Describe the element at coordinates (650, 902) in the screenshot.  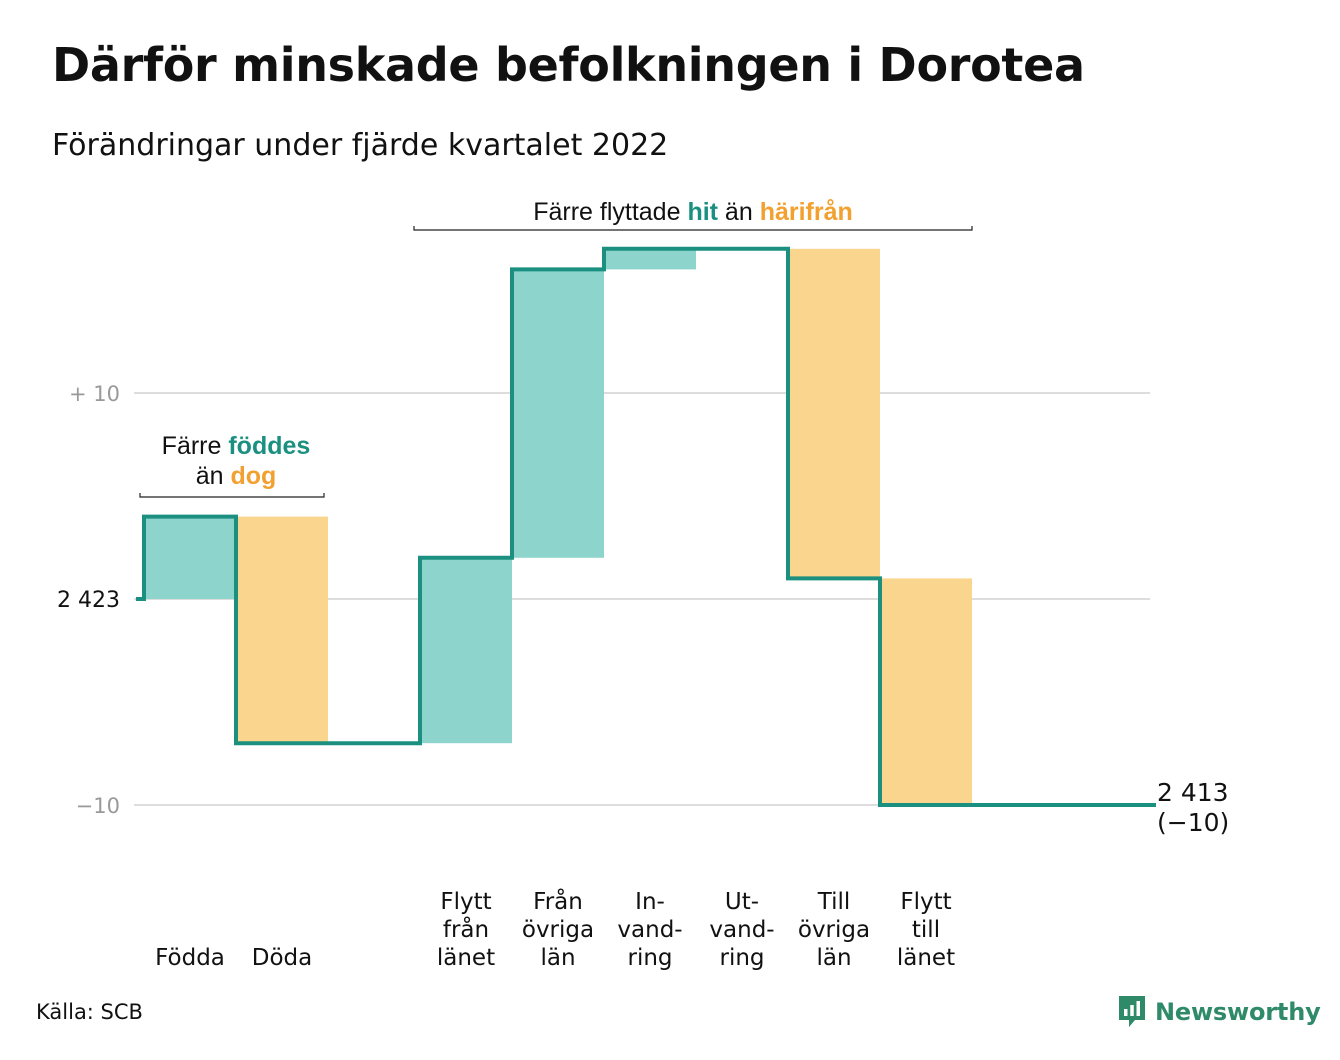
I see `x-category-label: In-` at that location.